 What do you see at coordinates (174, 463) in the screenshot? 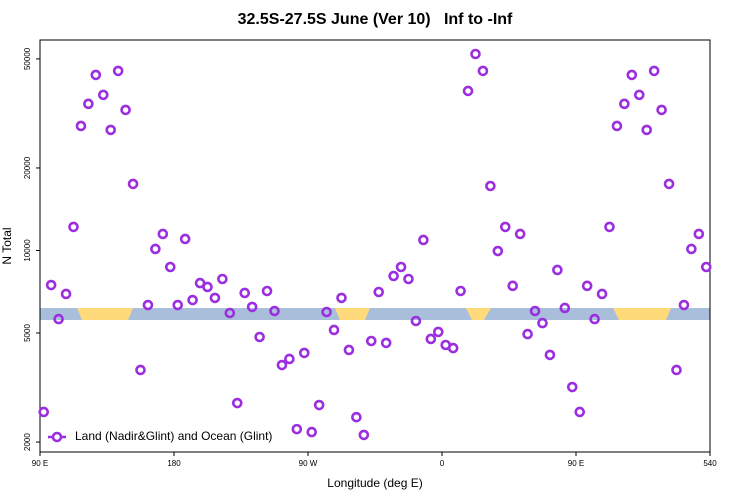
I see `x-tick-label: 180` at bounding box center [174, 463].